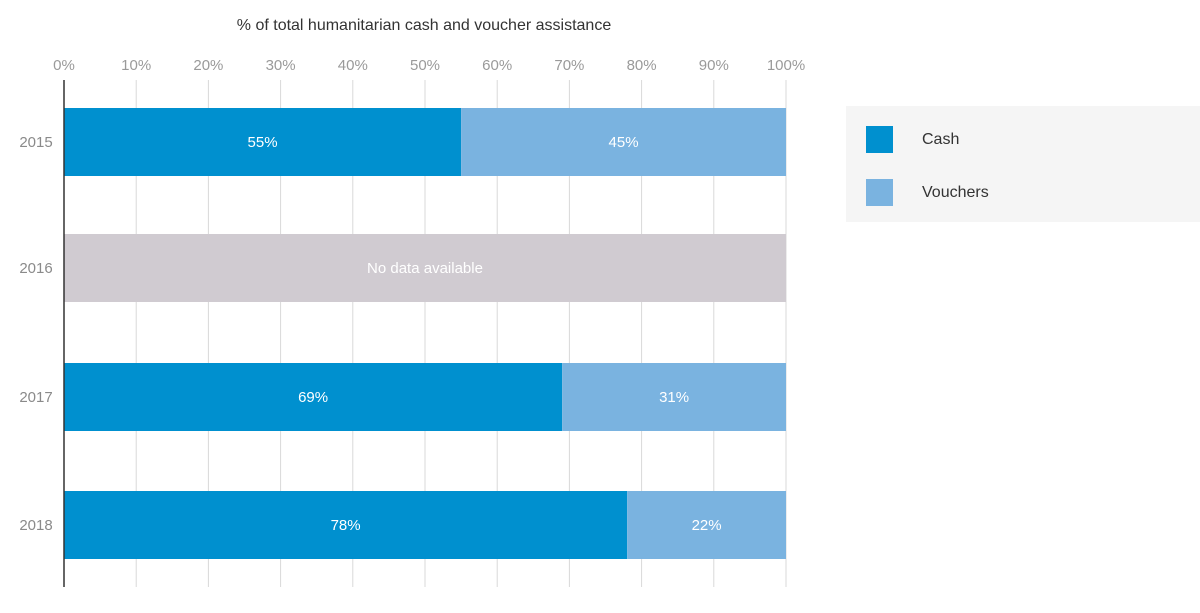  I want to click on data-label: 69%, so click(313, 397).